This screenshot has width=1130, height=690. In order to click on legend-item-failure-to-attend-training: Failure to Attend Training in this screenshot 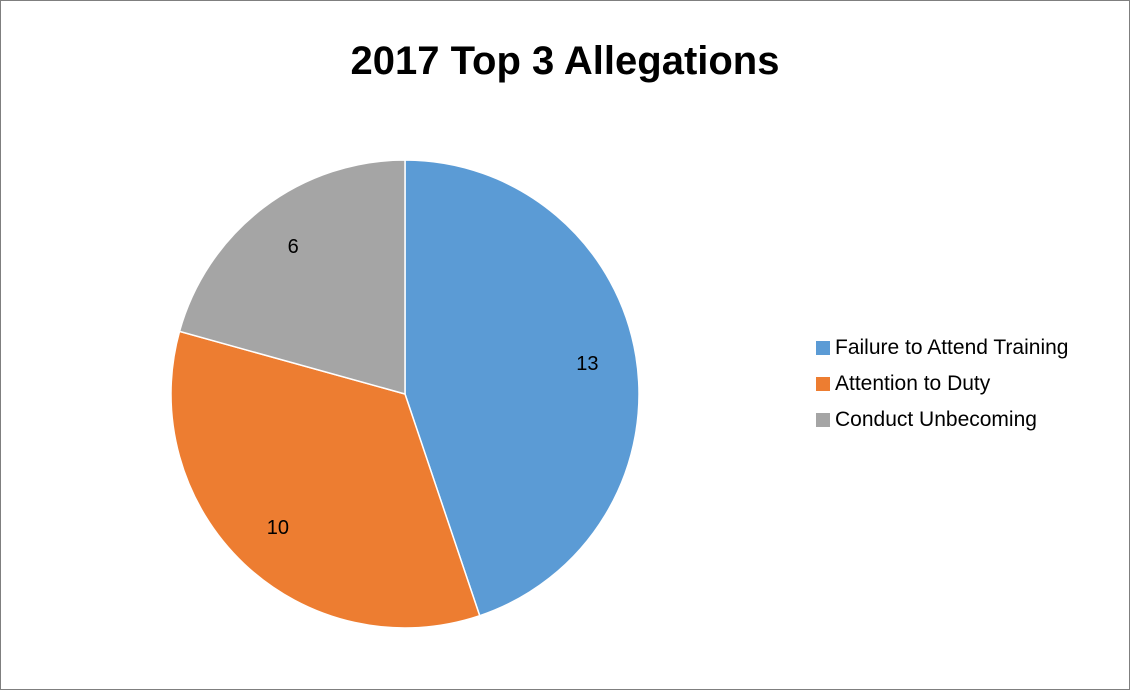, I will do `click(942, 348)`.